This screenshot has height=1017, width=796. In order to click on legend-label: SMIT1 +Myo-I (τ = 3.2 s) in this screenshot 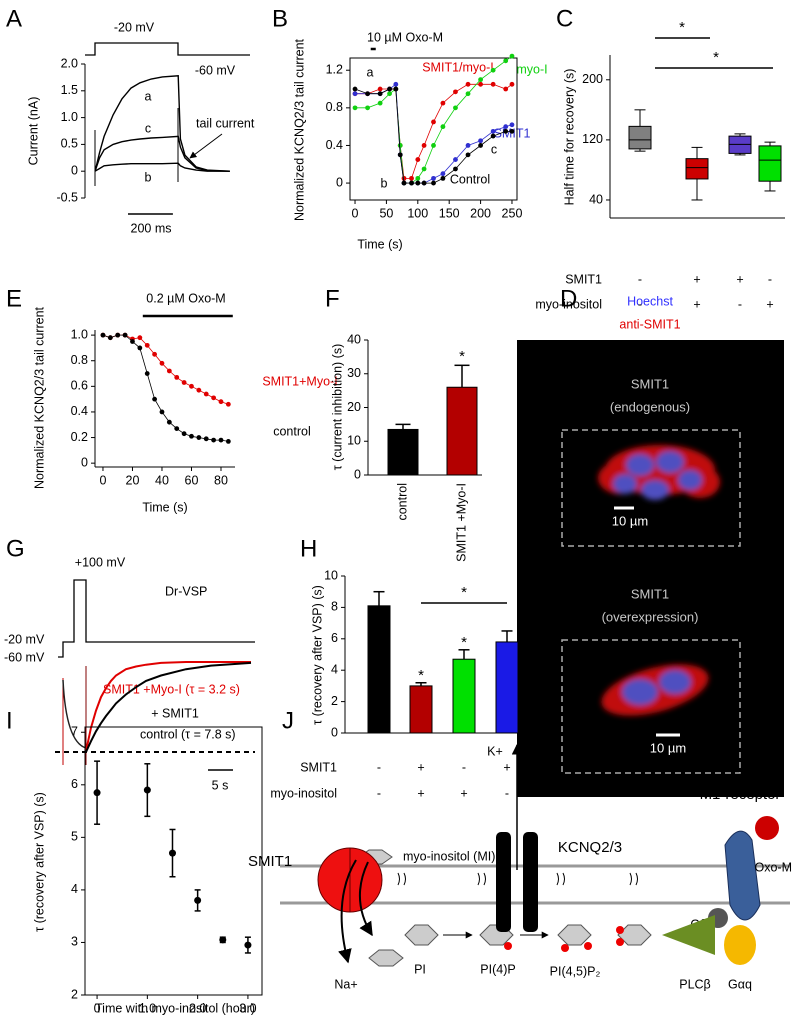, I will do `click(171, 689)`.